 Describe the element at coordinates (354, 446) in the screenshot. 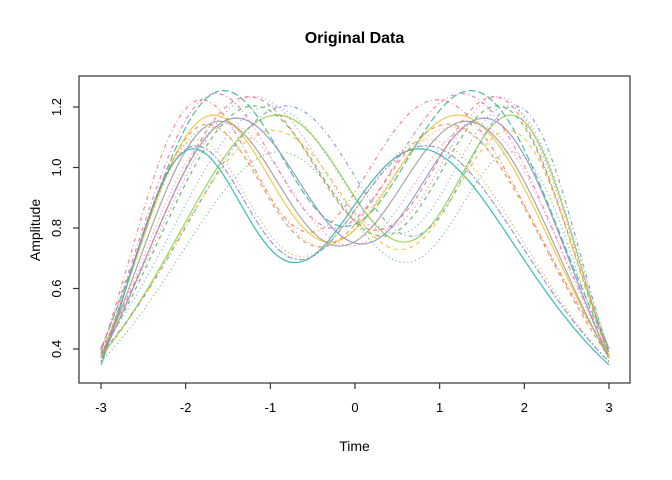

I see `x-axis-label: Time` at that location.